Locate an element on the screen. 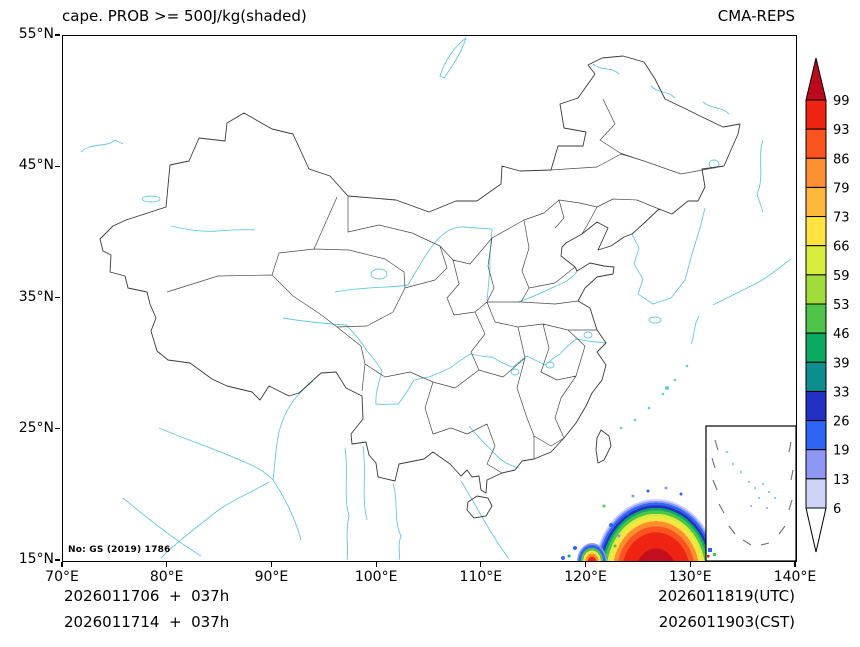 This screenshot has width=860, height=647. nine-dash-line is located at coordinates (752, 492).